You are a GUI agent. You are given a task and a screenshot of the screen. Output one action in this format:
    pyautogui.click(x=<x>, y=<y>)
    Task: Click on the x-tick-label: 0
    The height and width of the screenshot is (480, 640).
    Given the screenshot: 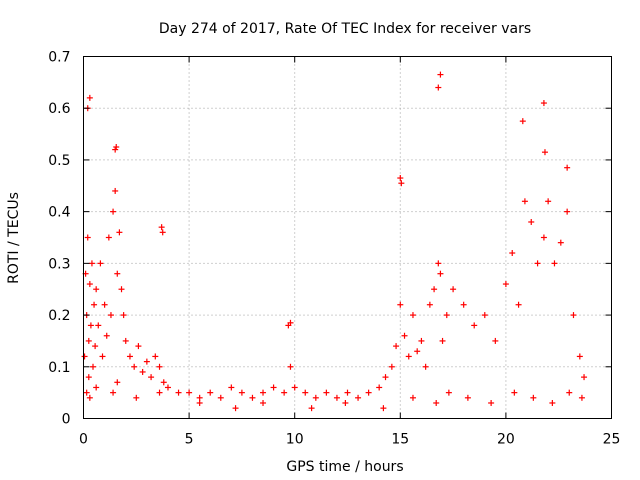 What is the action you would take?
    pyautogui.click(x=83, y=440)
    